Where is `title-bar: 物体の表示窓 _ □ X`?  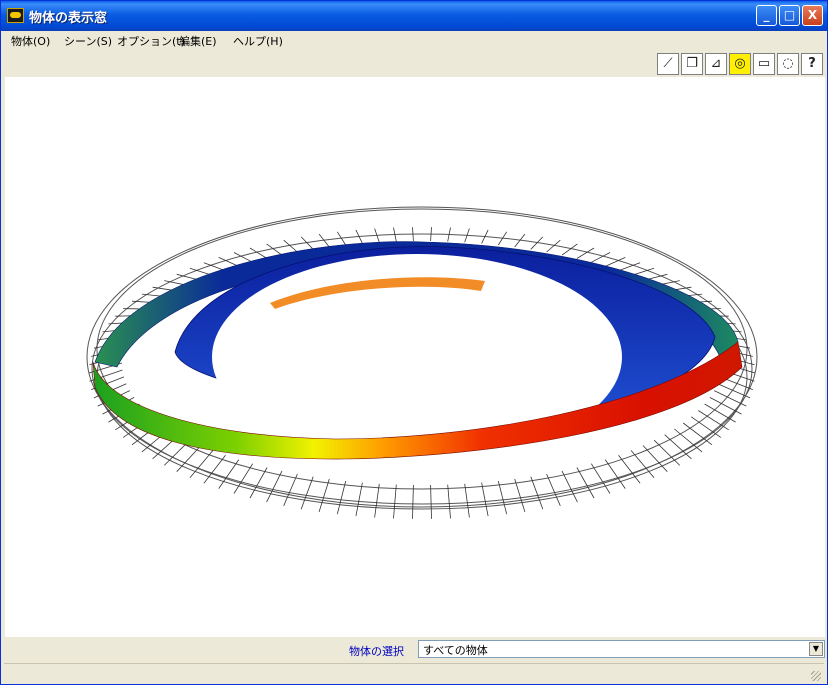
title-bar: 物体の表示窓 _ □ X is located at coordinates (414, 16).